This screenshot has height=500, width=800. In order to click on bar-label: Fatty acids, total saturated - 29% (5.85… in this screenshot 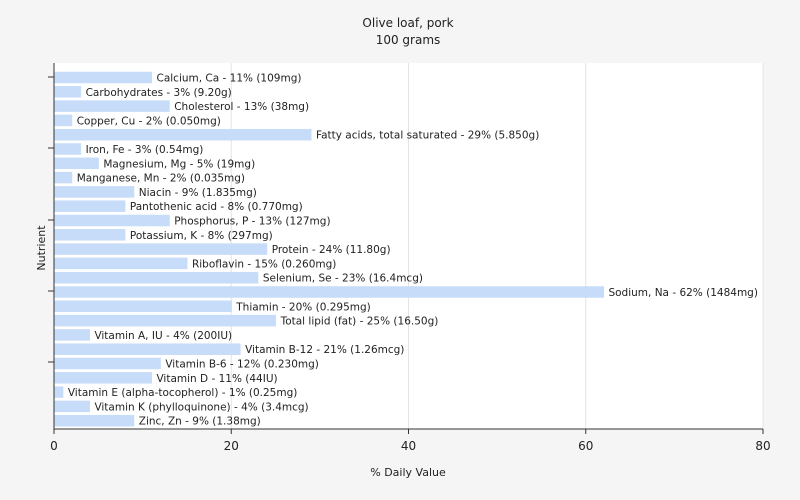, I will do `click(427, 136)`.